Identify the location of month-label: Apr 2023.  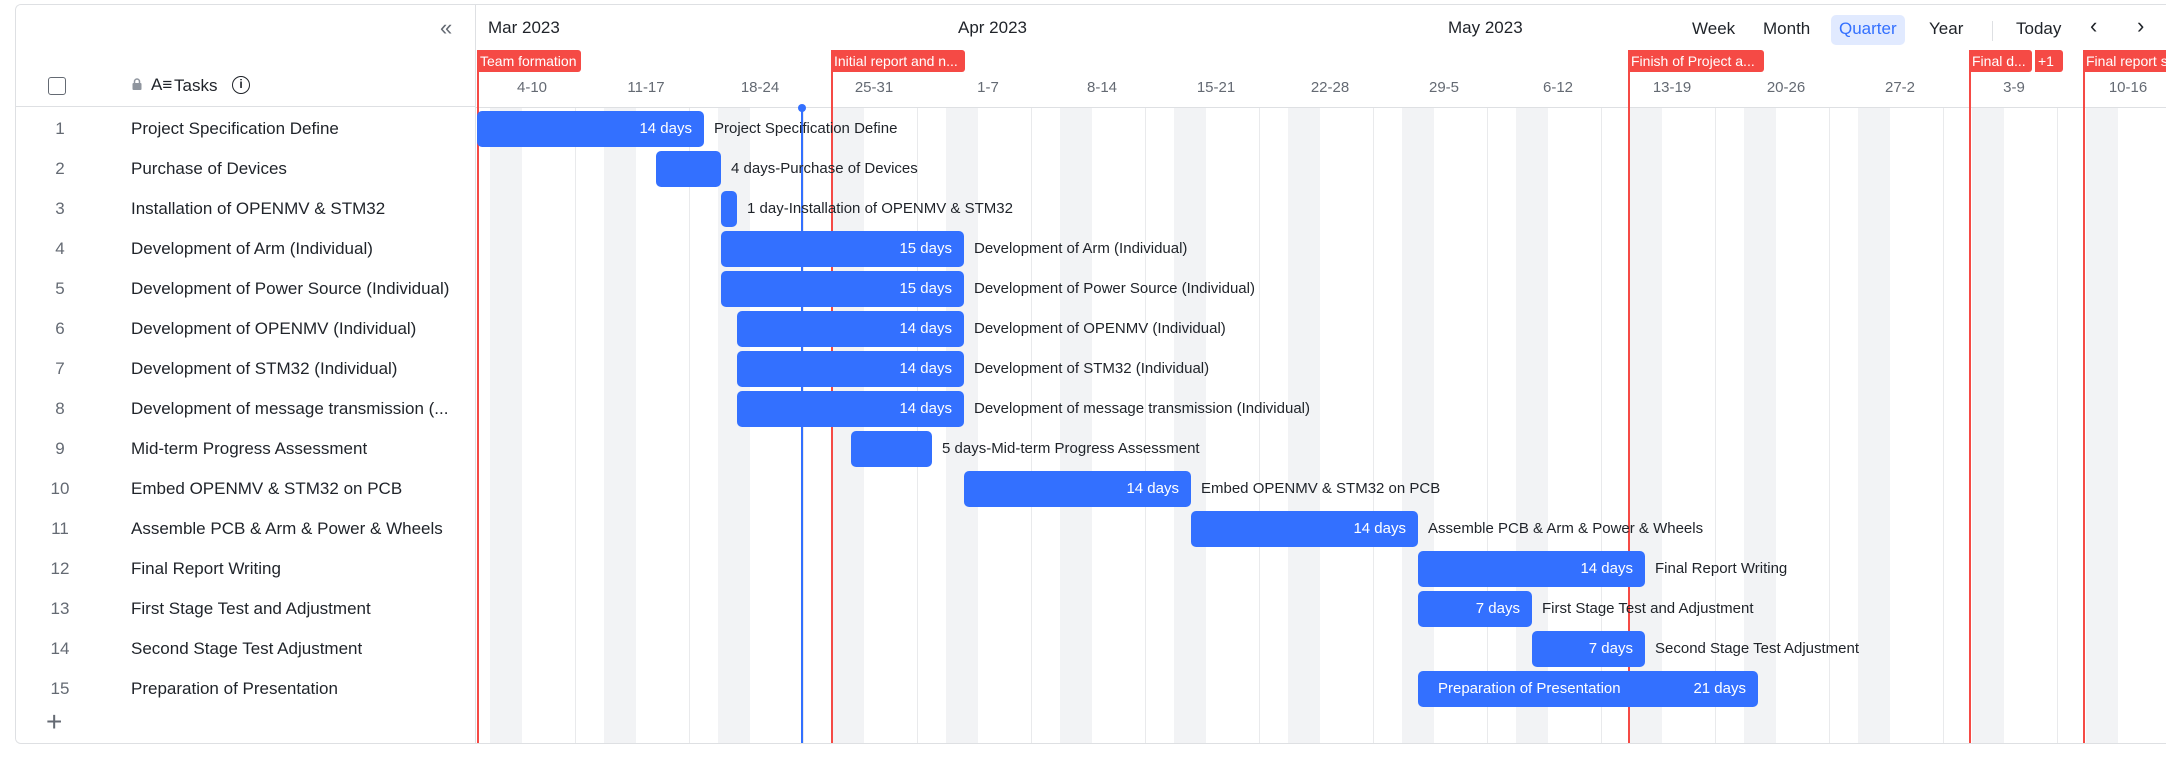
(992, 27).